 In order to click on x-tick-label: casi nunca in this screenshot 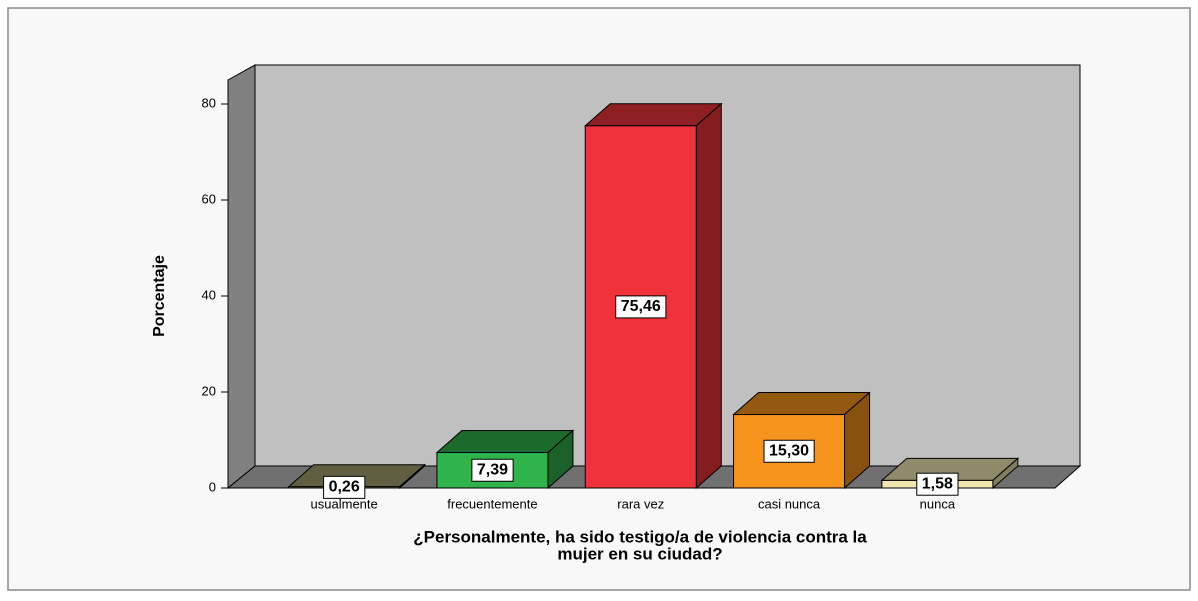, I will do `click(789, 503)`.